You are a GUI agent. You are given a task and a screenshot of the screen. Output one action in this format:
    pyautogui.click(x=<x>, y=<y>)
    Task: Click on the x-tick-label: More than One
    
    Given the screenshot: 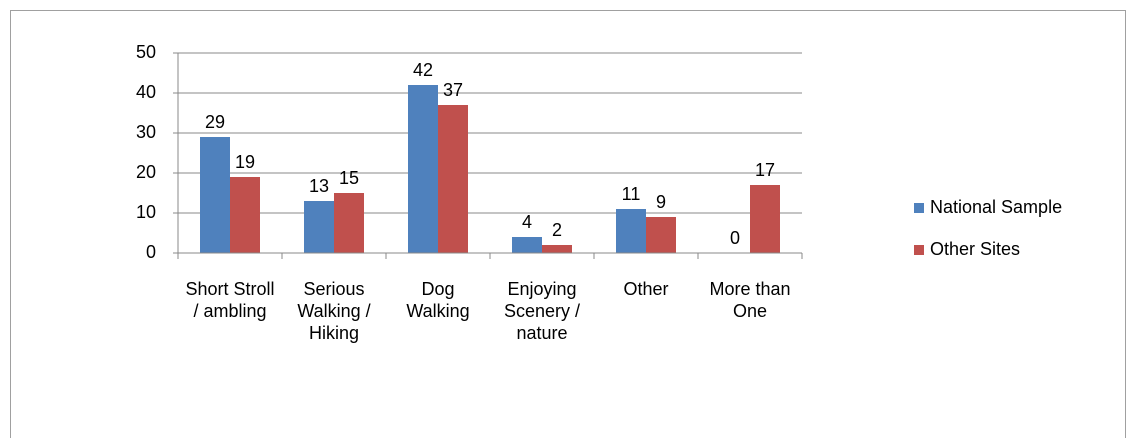 What is the action you would take?
    pyautogui.click(x=750, y=300)
    